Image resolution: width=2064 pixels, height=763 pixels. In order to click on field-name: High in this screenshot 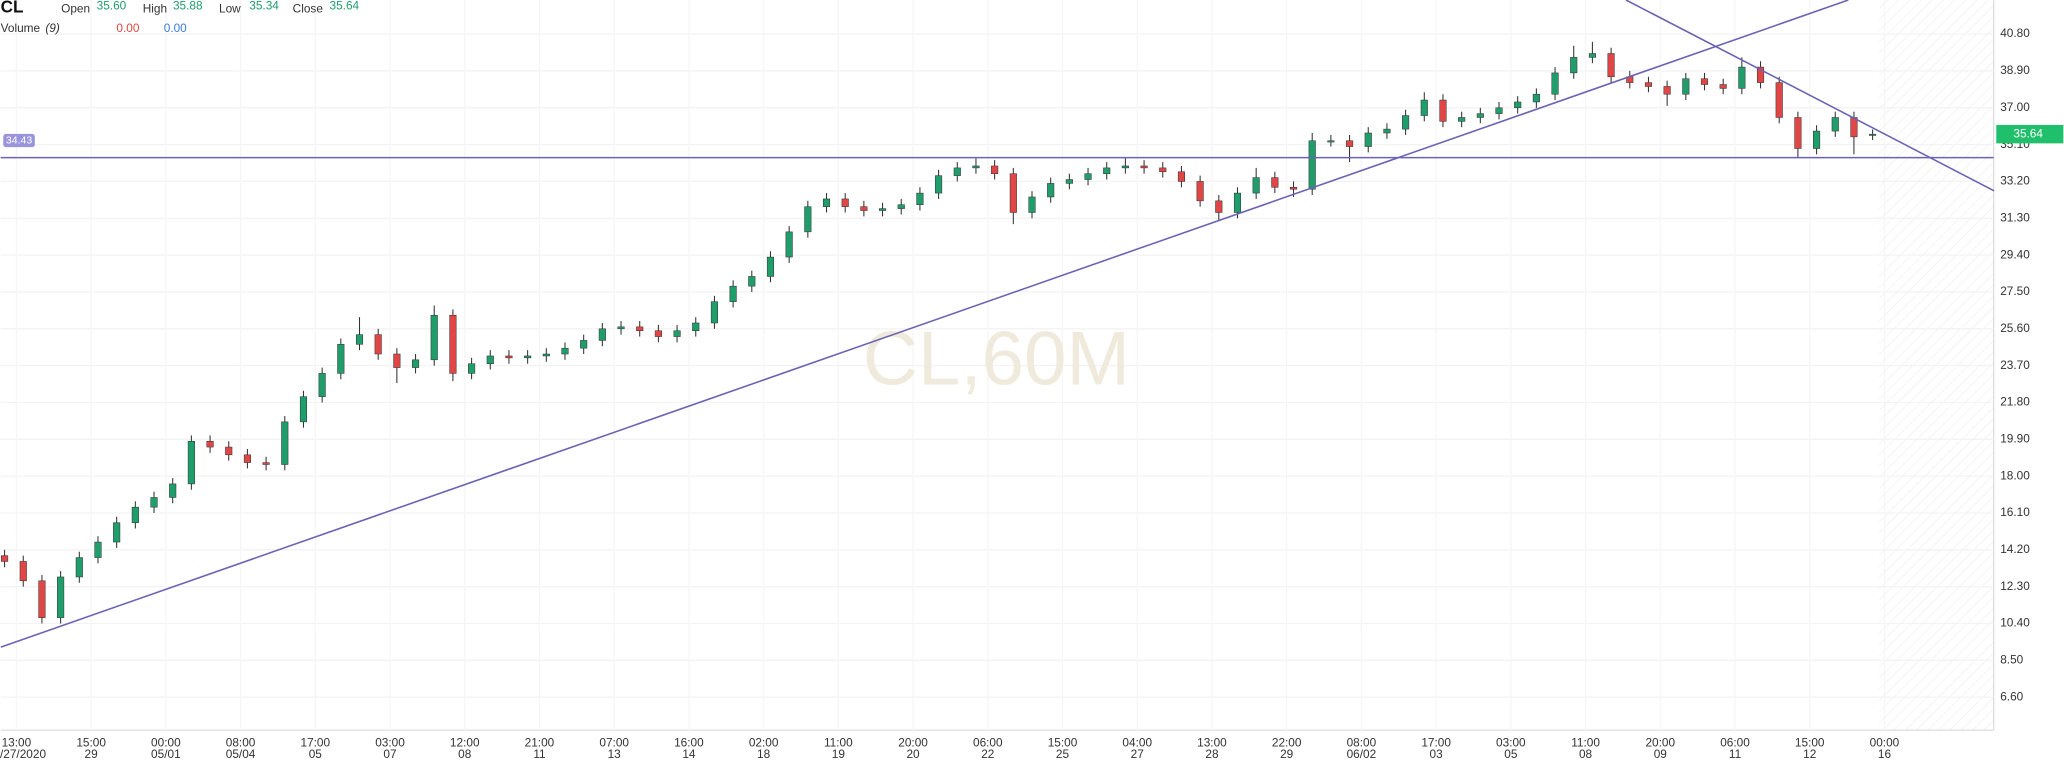, I will do `click(155, 8)`.